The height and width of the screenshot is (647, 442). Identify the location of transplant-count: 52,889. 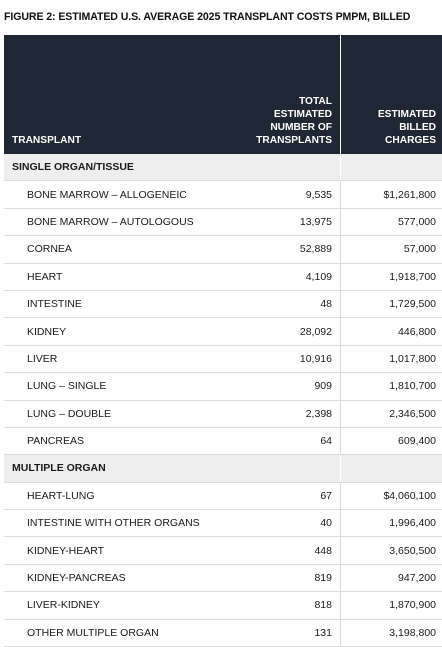
(286, 249).